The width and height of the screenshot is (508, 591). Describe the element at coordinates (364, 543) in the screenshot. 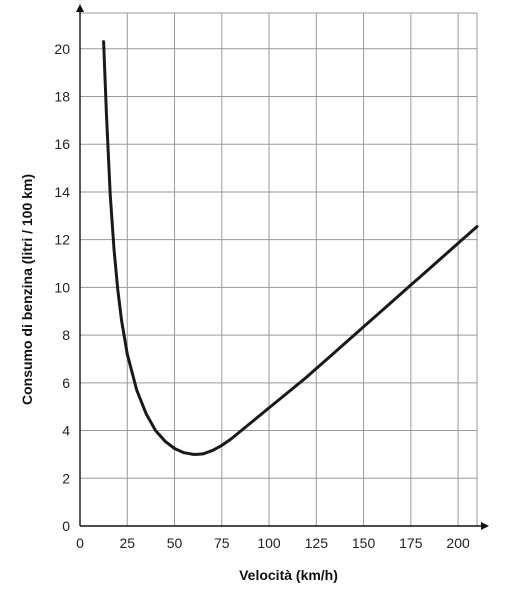

I see `x-tick-label: 150` at that location.